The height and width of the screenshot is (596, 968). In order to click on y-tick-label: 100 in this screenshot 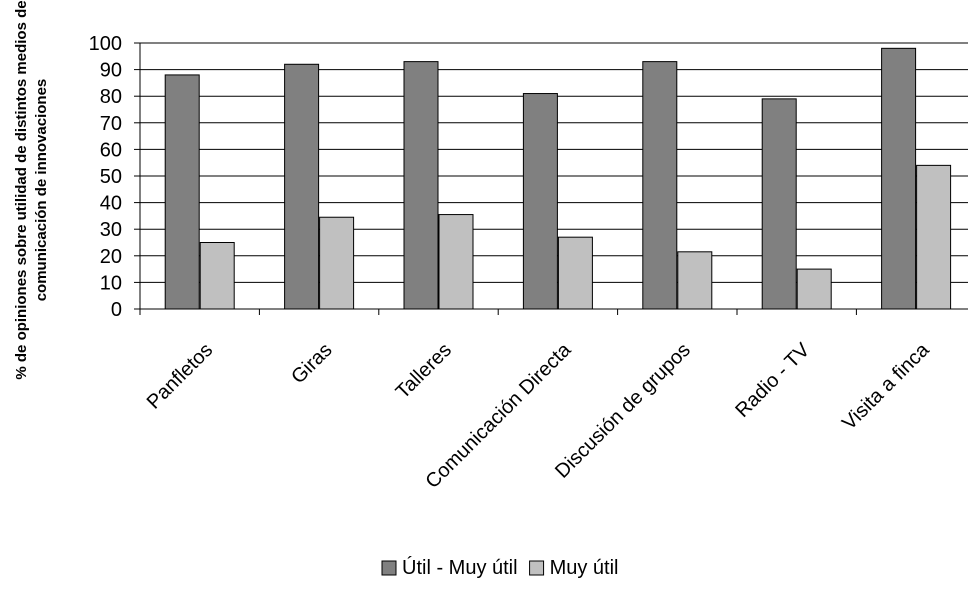, I will do `click(105, 44)`.